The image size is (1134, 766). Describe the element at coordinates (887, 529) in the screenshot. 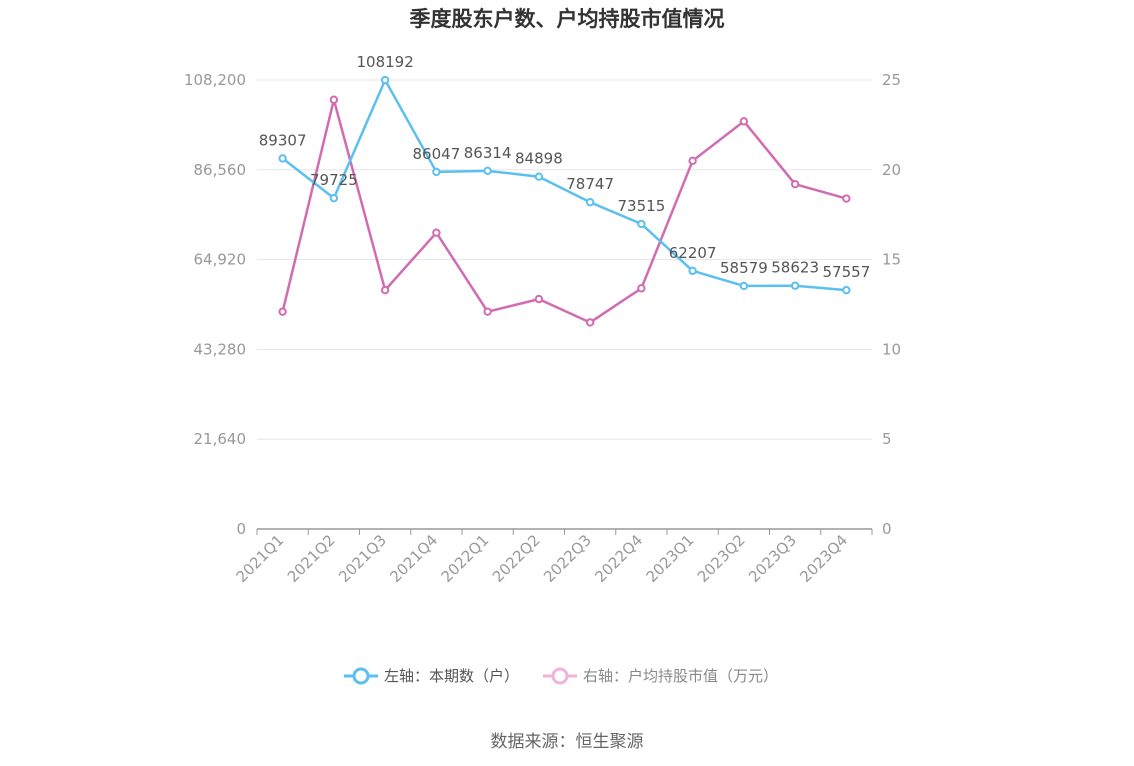

I see `right-tick-label: 0` at that location.